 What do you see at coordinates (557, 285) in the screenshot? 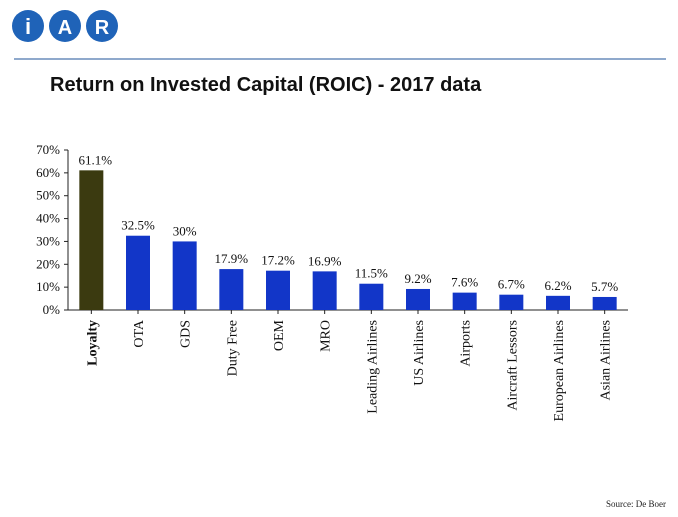
I see `data-label: 6.2%` at bounding box center [557, 285].